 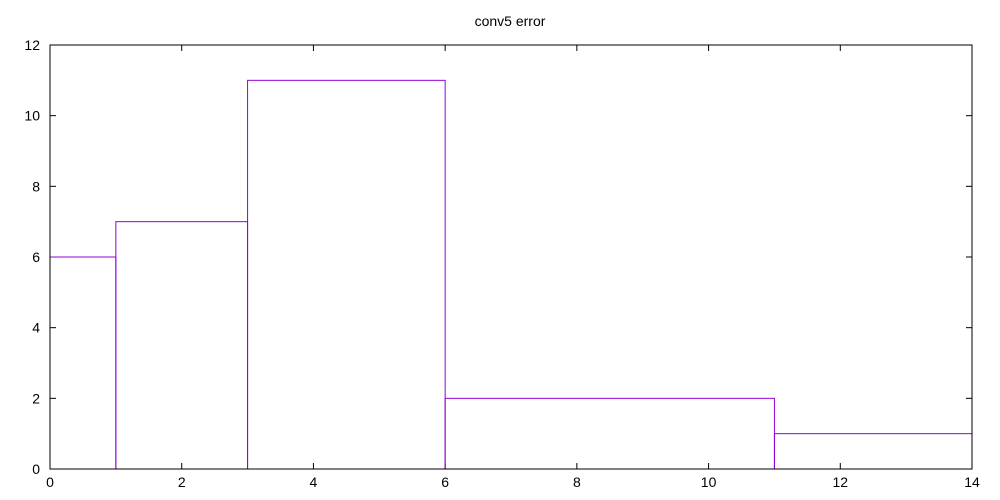 I want to click on y-tick-label-1: 2, so click(x=36, y=398).